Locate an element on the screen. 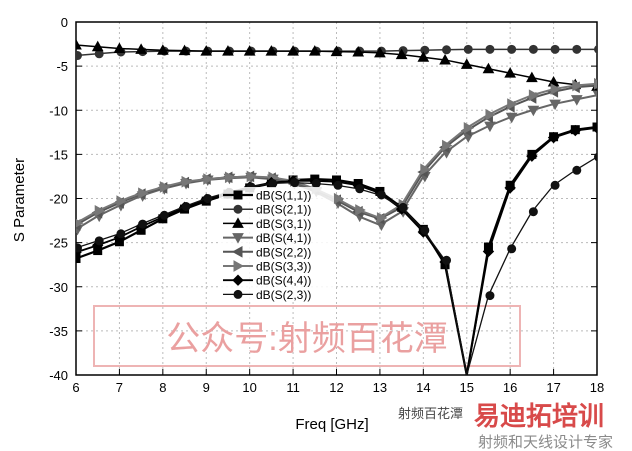 This screenshot has width=632, height=451. x-tick-label: 11 is located at coordinates (293, 387).